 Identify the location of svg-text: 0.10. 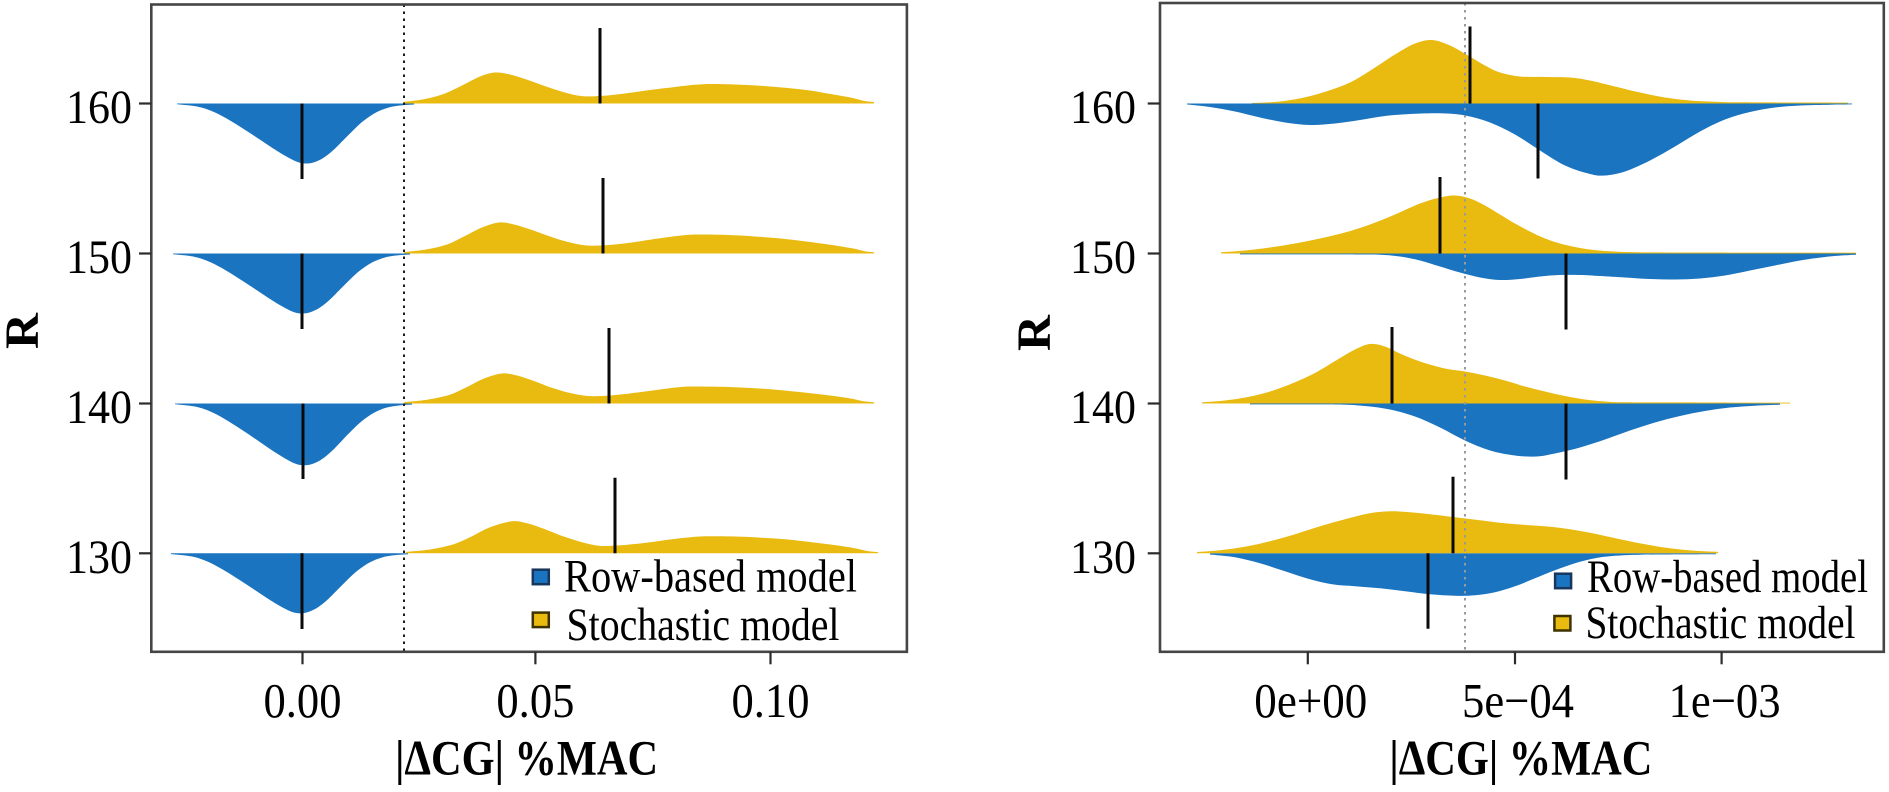
(771, 700).